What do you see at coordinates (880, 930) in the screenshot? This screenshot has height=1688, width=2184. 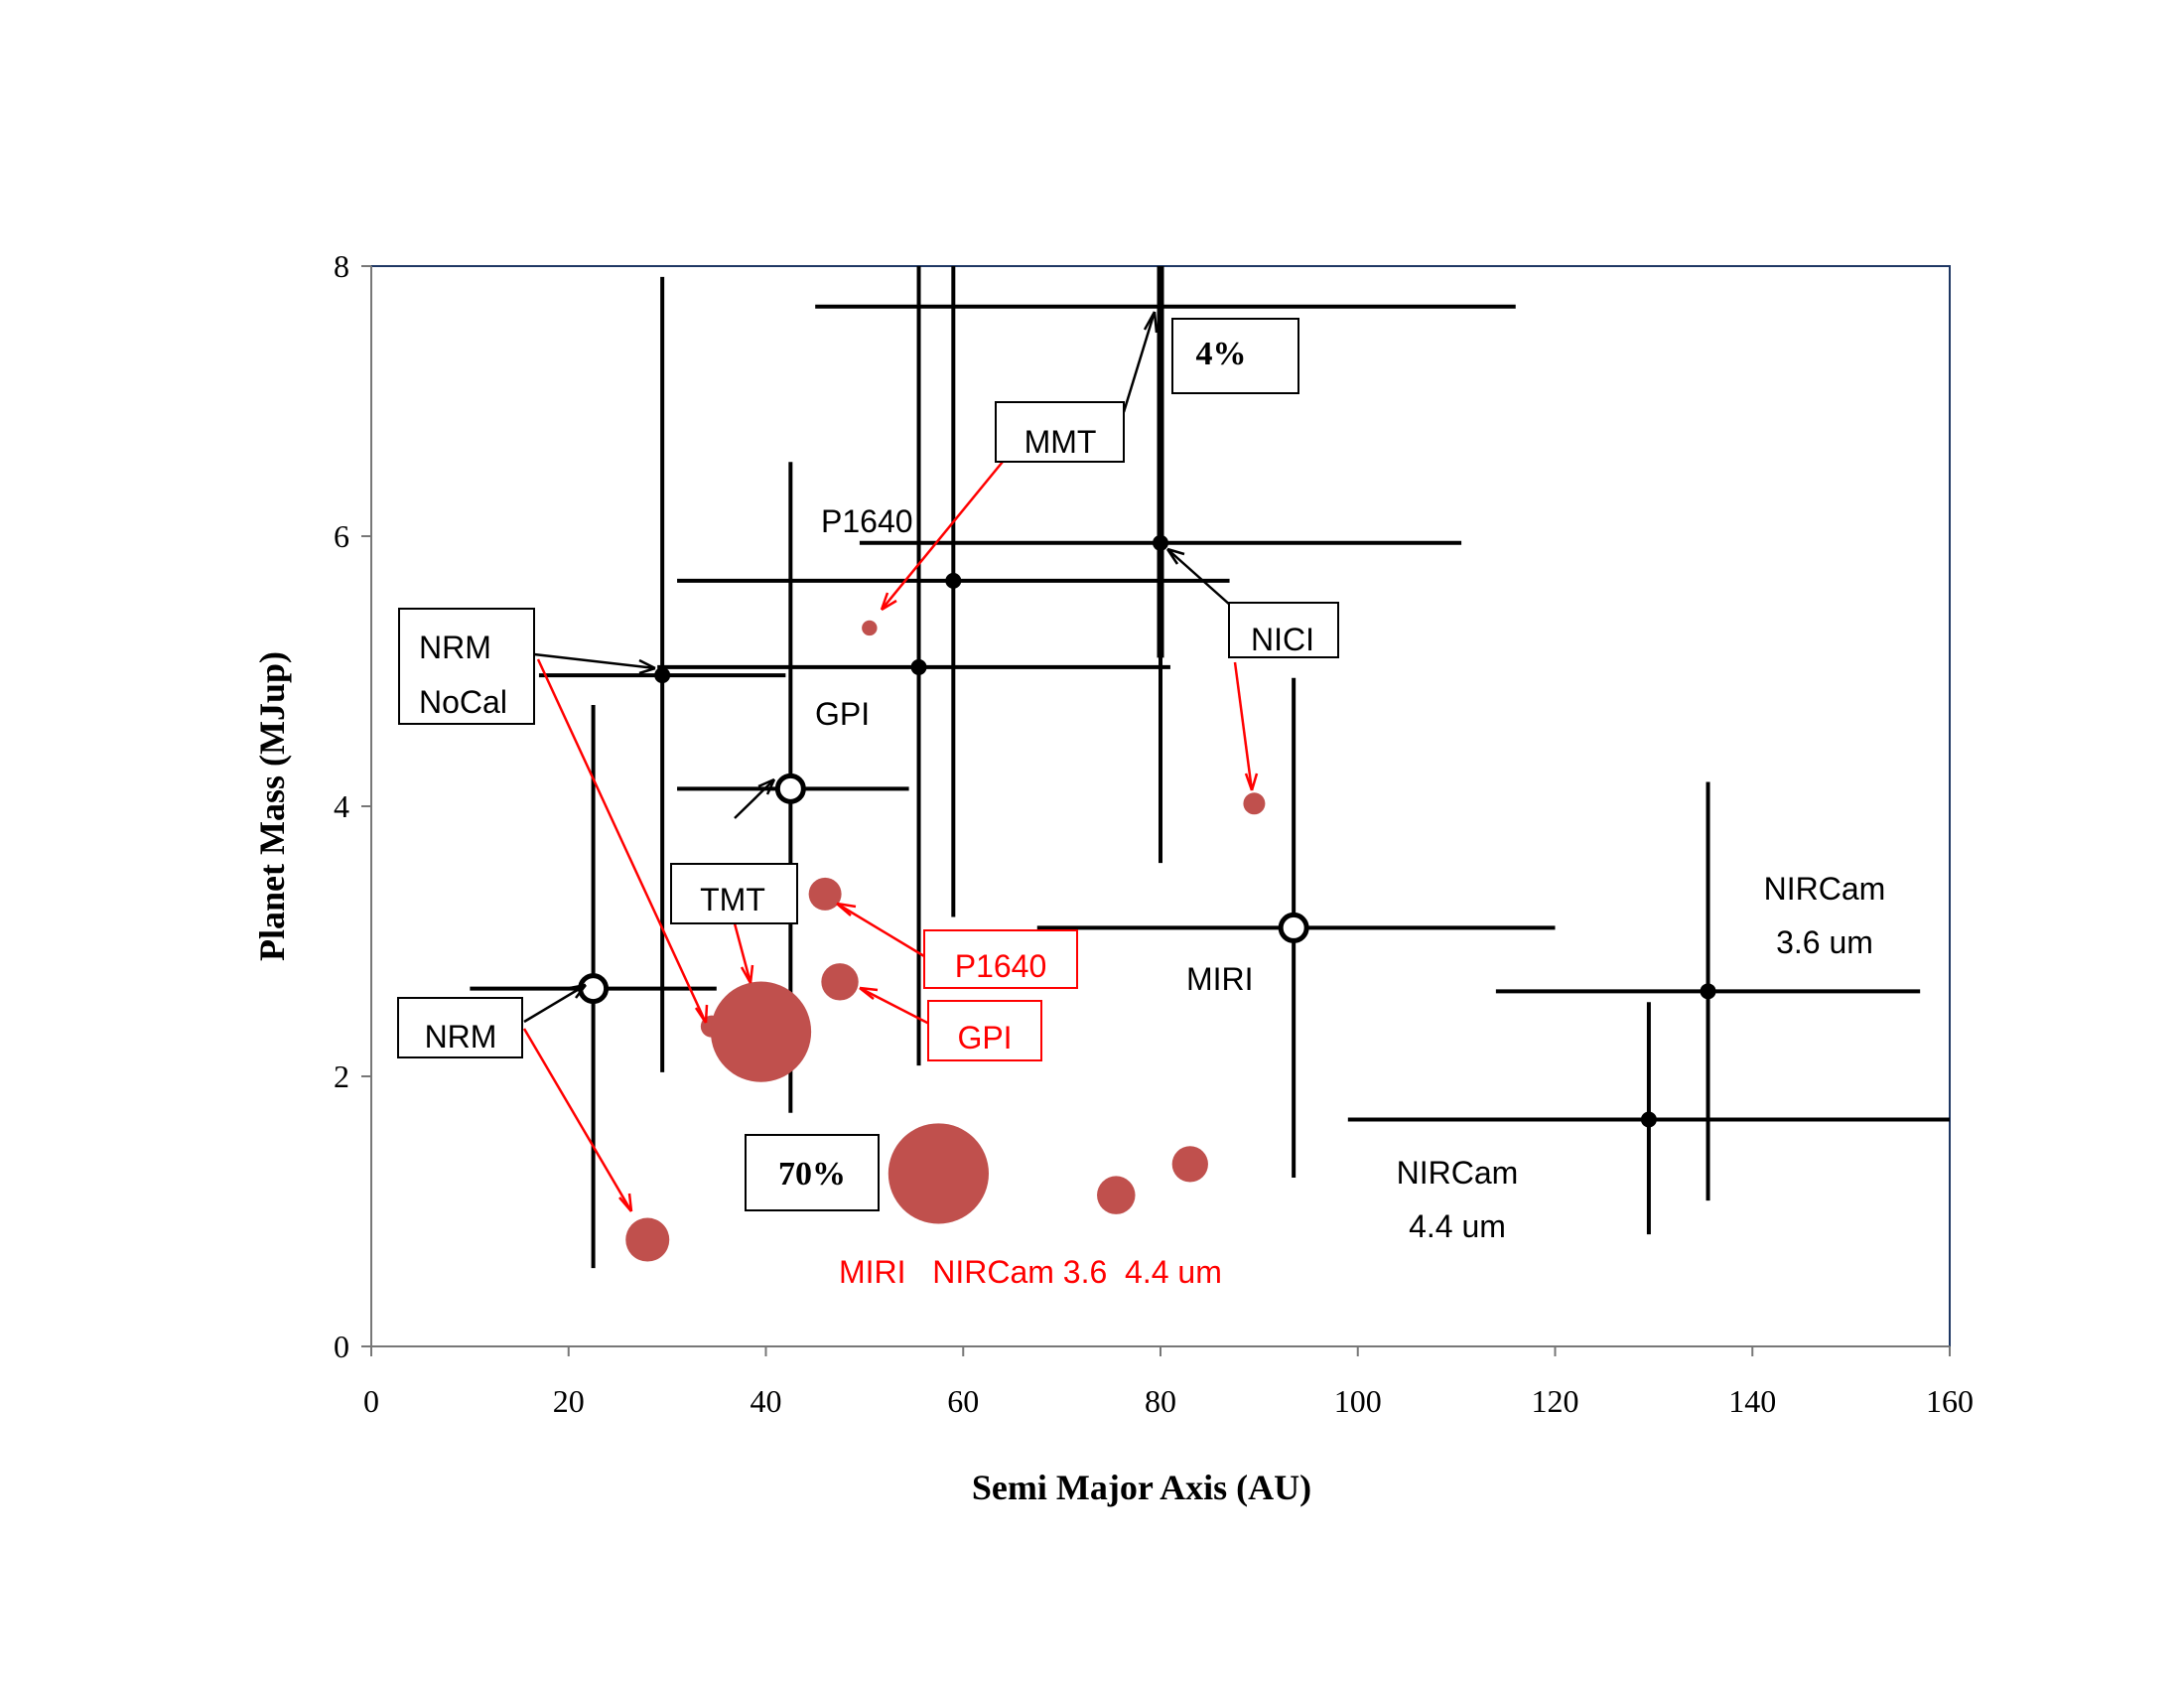 I see `p1640-red-arrow` at bounding box center [880, 930].